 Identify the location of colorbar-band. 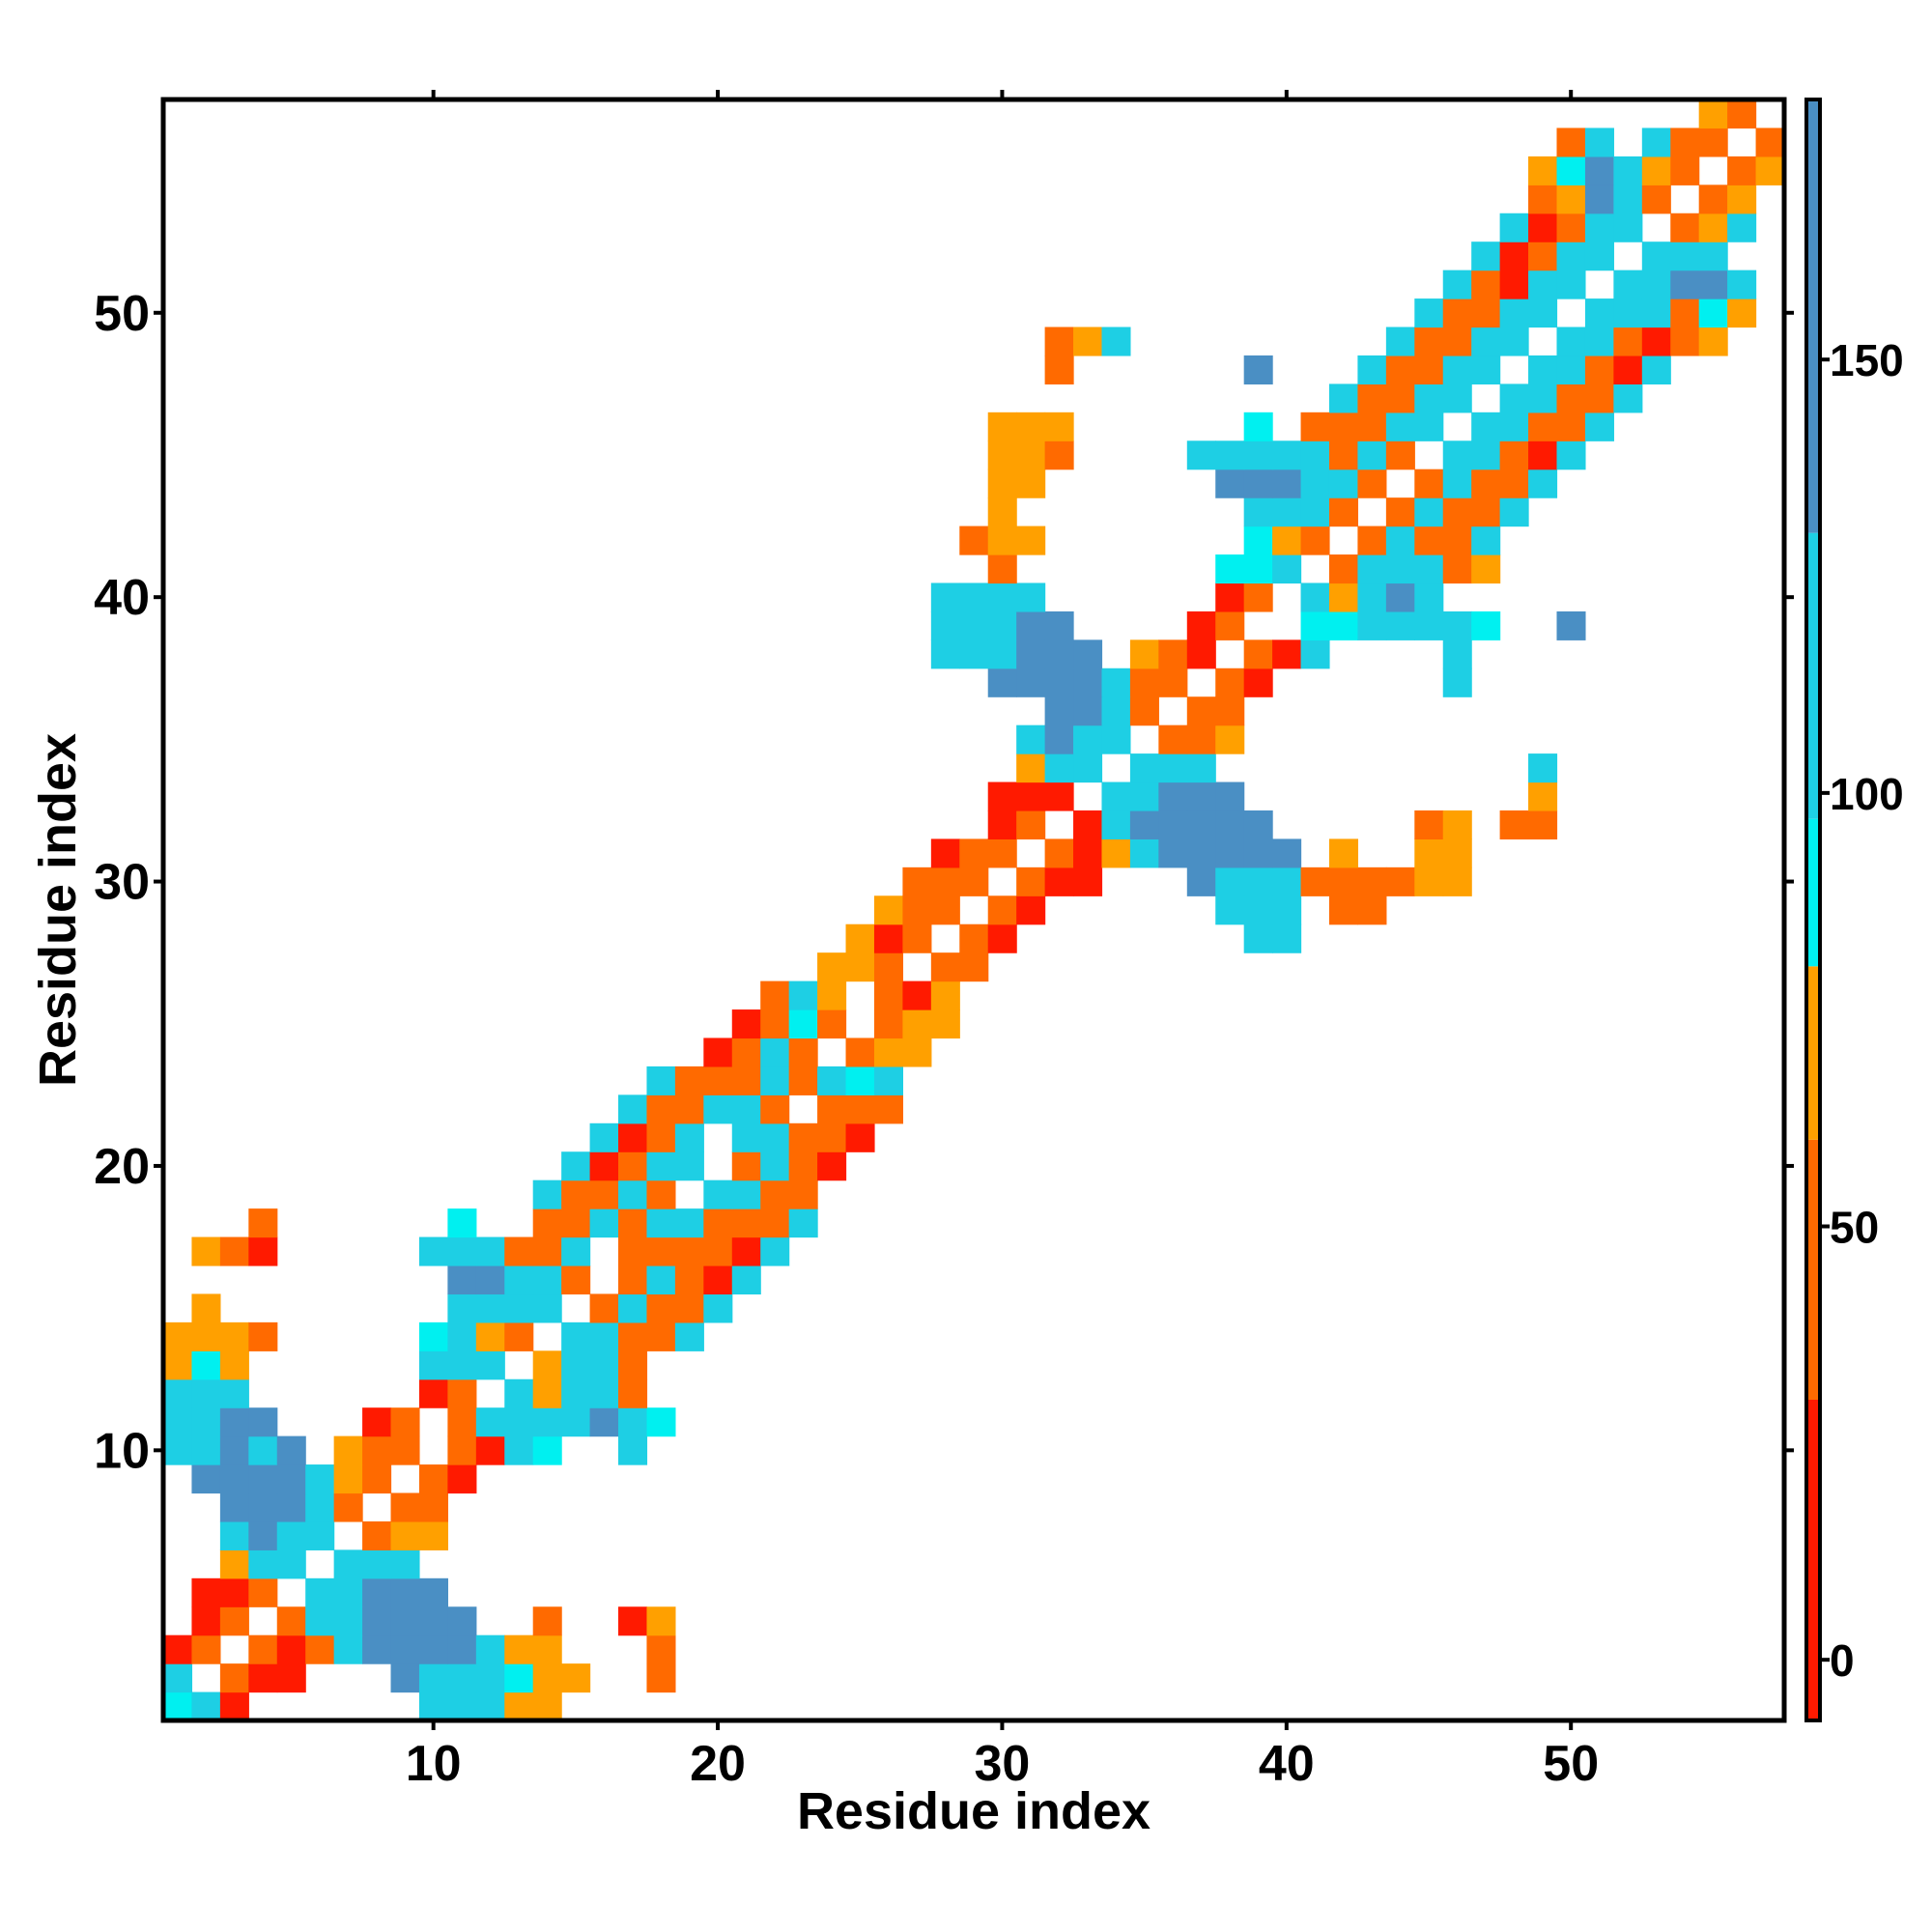
(1813, 675).